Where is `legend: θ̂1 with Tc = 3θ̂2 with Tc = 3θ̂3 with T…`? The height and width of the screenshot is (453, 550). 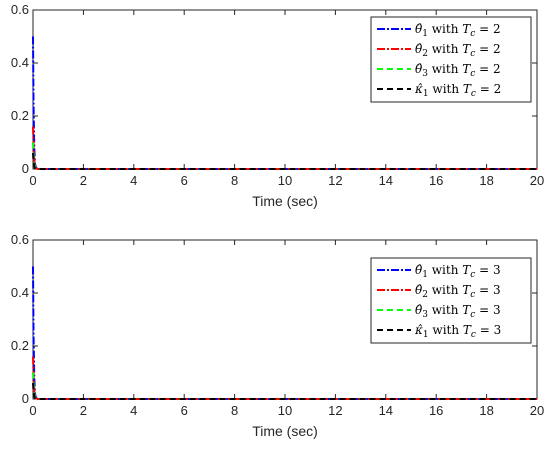
legend: θ̂1 with Tc = 3θ̂2 with Tc = 3θ̂3 with T… is located at coordinates (451, 300).